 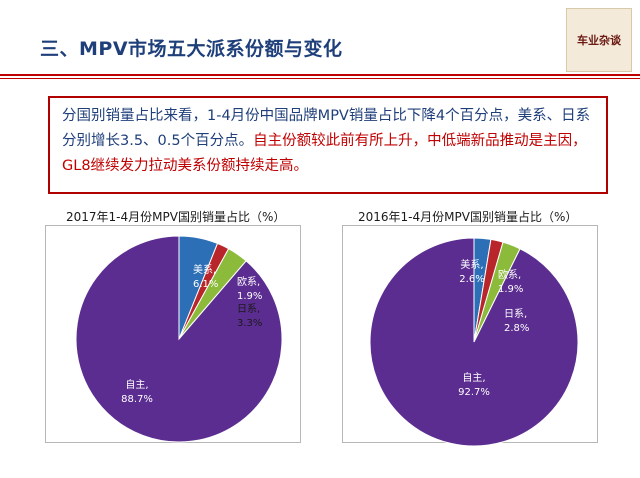 I want to click on pie-slice-zizhu-2017, so click(x=179, y=339).